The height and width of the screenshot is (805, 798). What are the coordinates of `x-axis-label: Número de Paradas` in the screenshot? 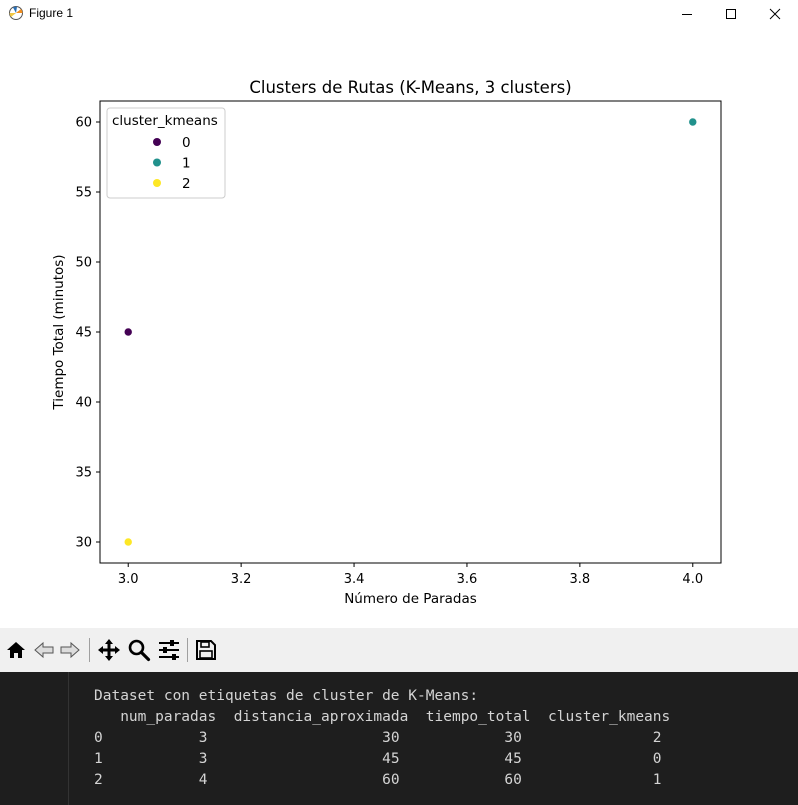 It's located at (410, 599).